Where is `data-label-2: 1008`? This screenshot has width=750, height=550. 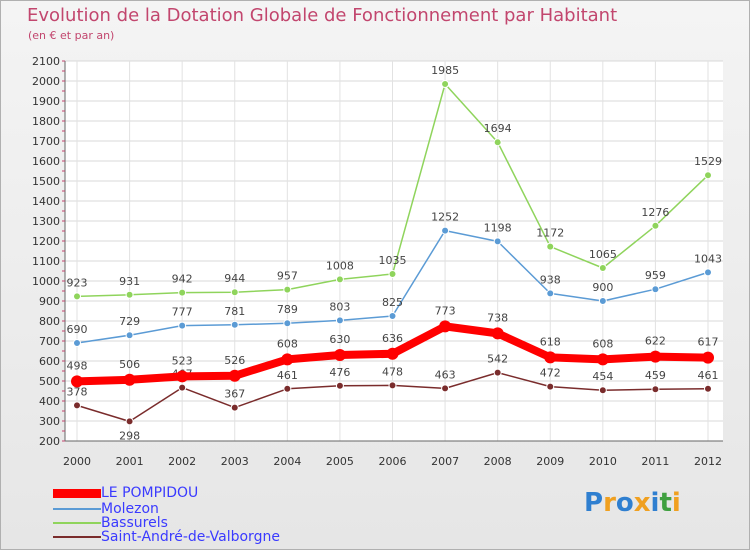 data-label-2: 1008 is located at coordinates (340, 265).